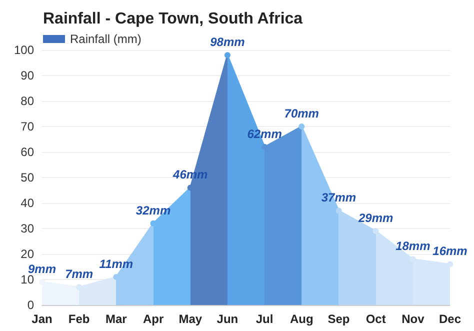 The image size is (474, 331). Describe the element at coordinates (413, 319) in the screenshot. I see `x-tick-label: Nov` at that location.